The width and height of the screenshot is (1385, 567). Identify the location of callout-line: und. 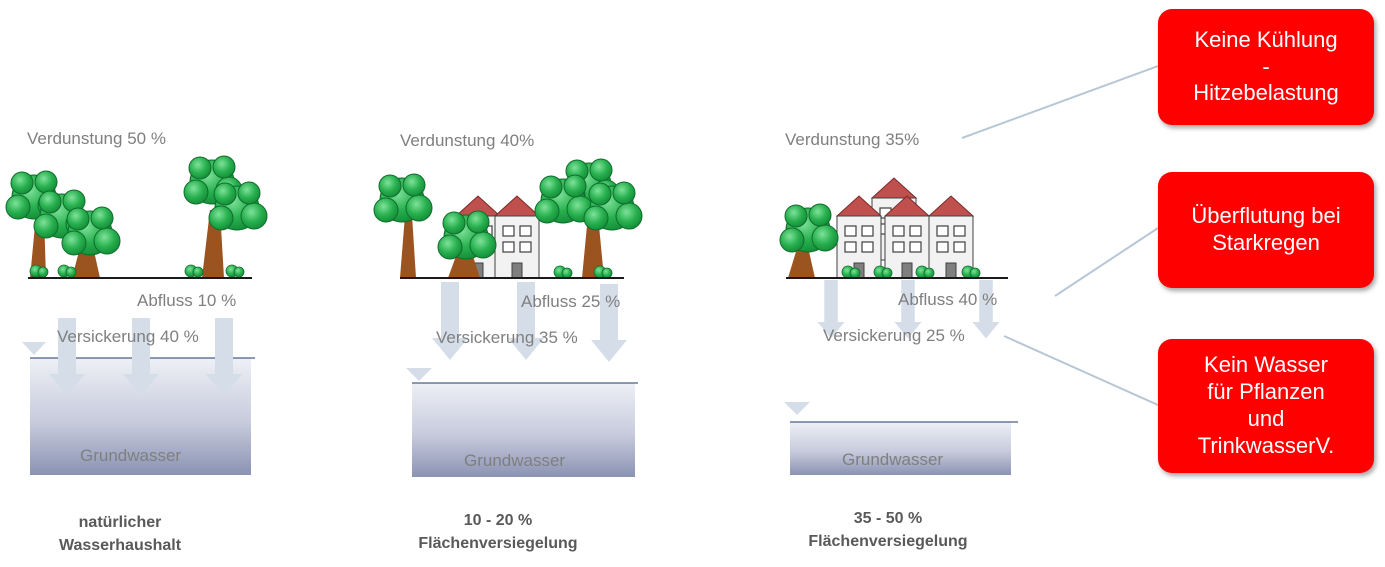
(1266, 418).